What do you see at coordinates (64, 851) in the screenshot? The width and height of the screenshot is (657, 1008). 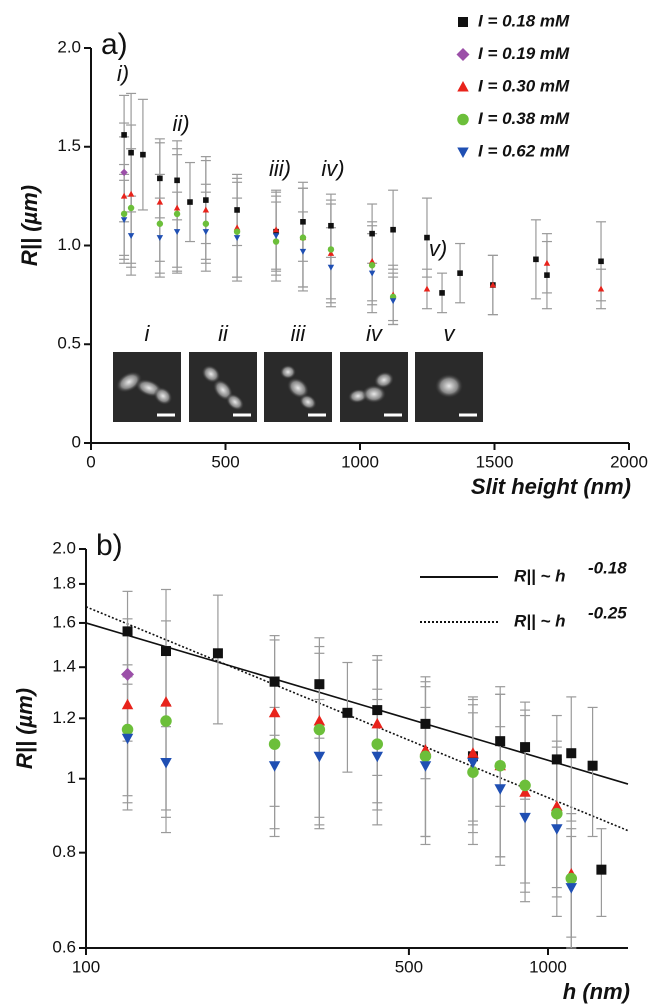 I see `y-tick-label: 0.8` at bounding box center [64, 851].